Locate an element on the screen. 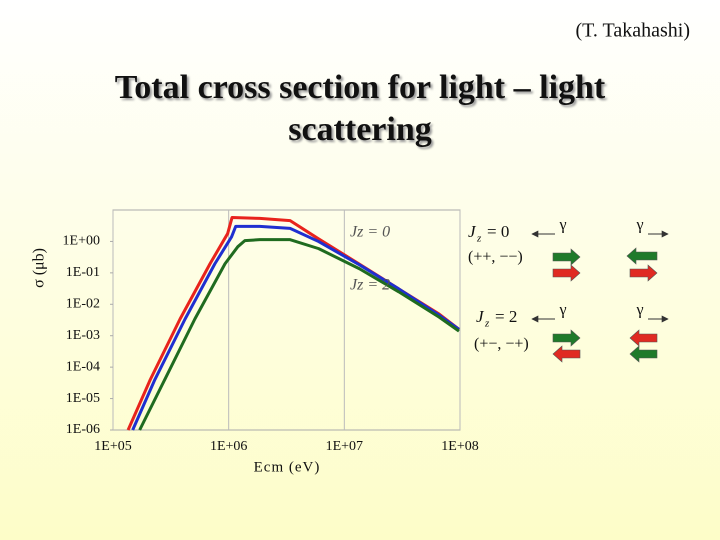 This screenshot has width=720, height=540. helicity: (+−, −+) is located at coordinates (501, 344).